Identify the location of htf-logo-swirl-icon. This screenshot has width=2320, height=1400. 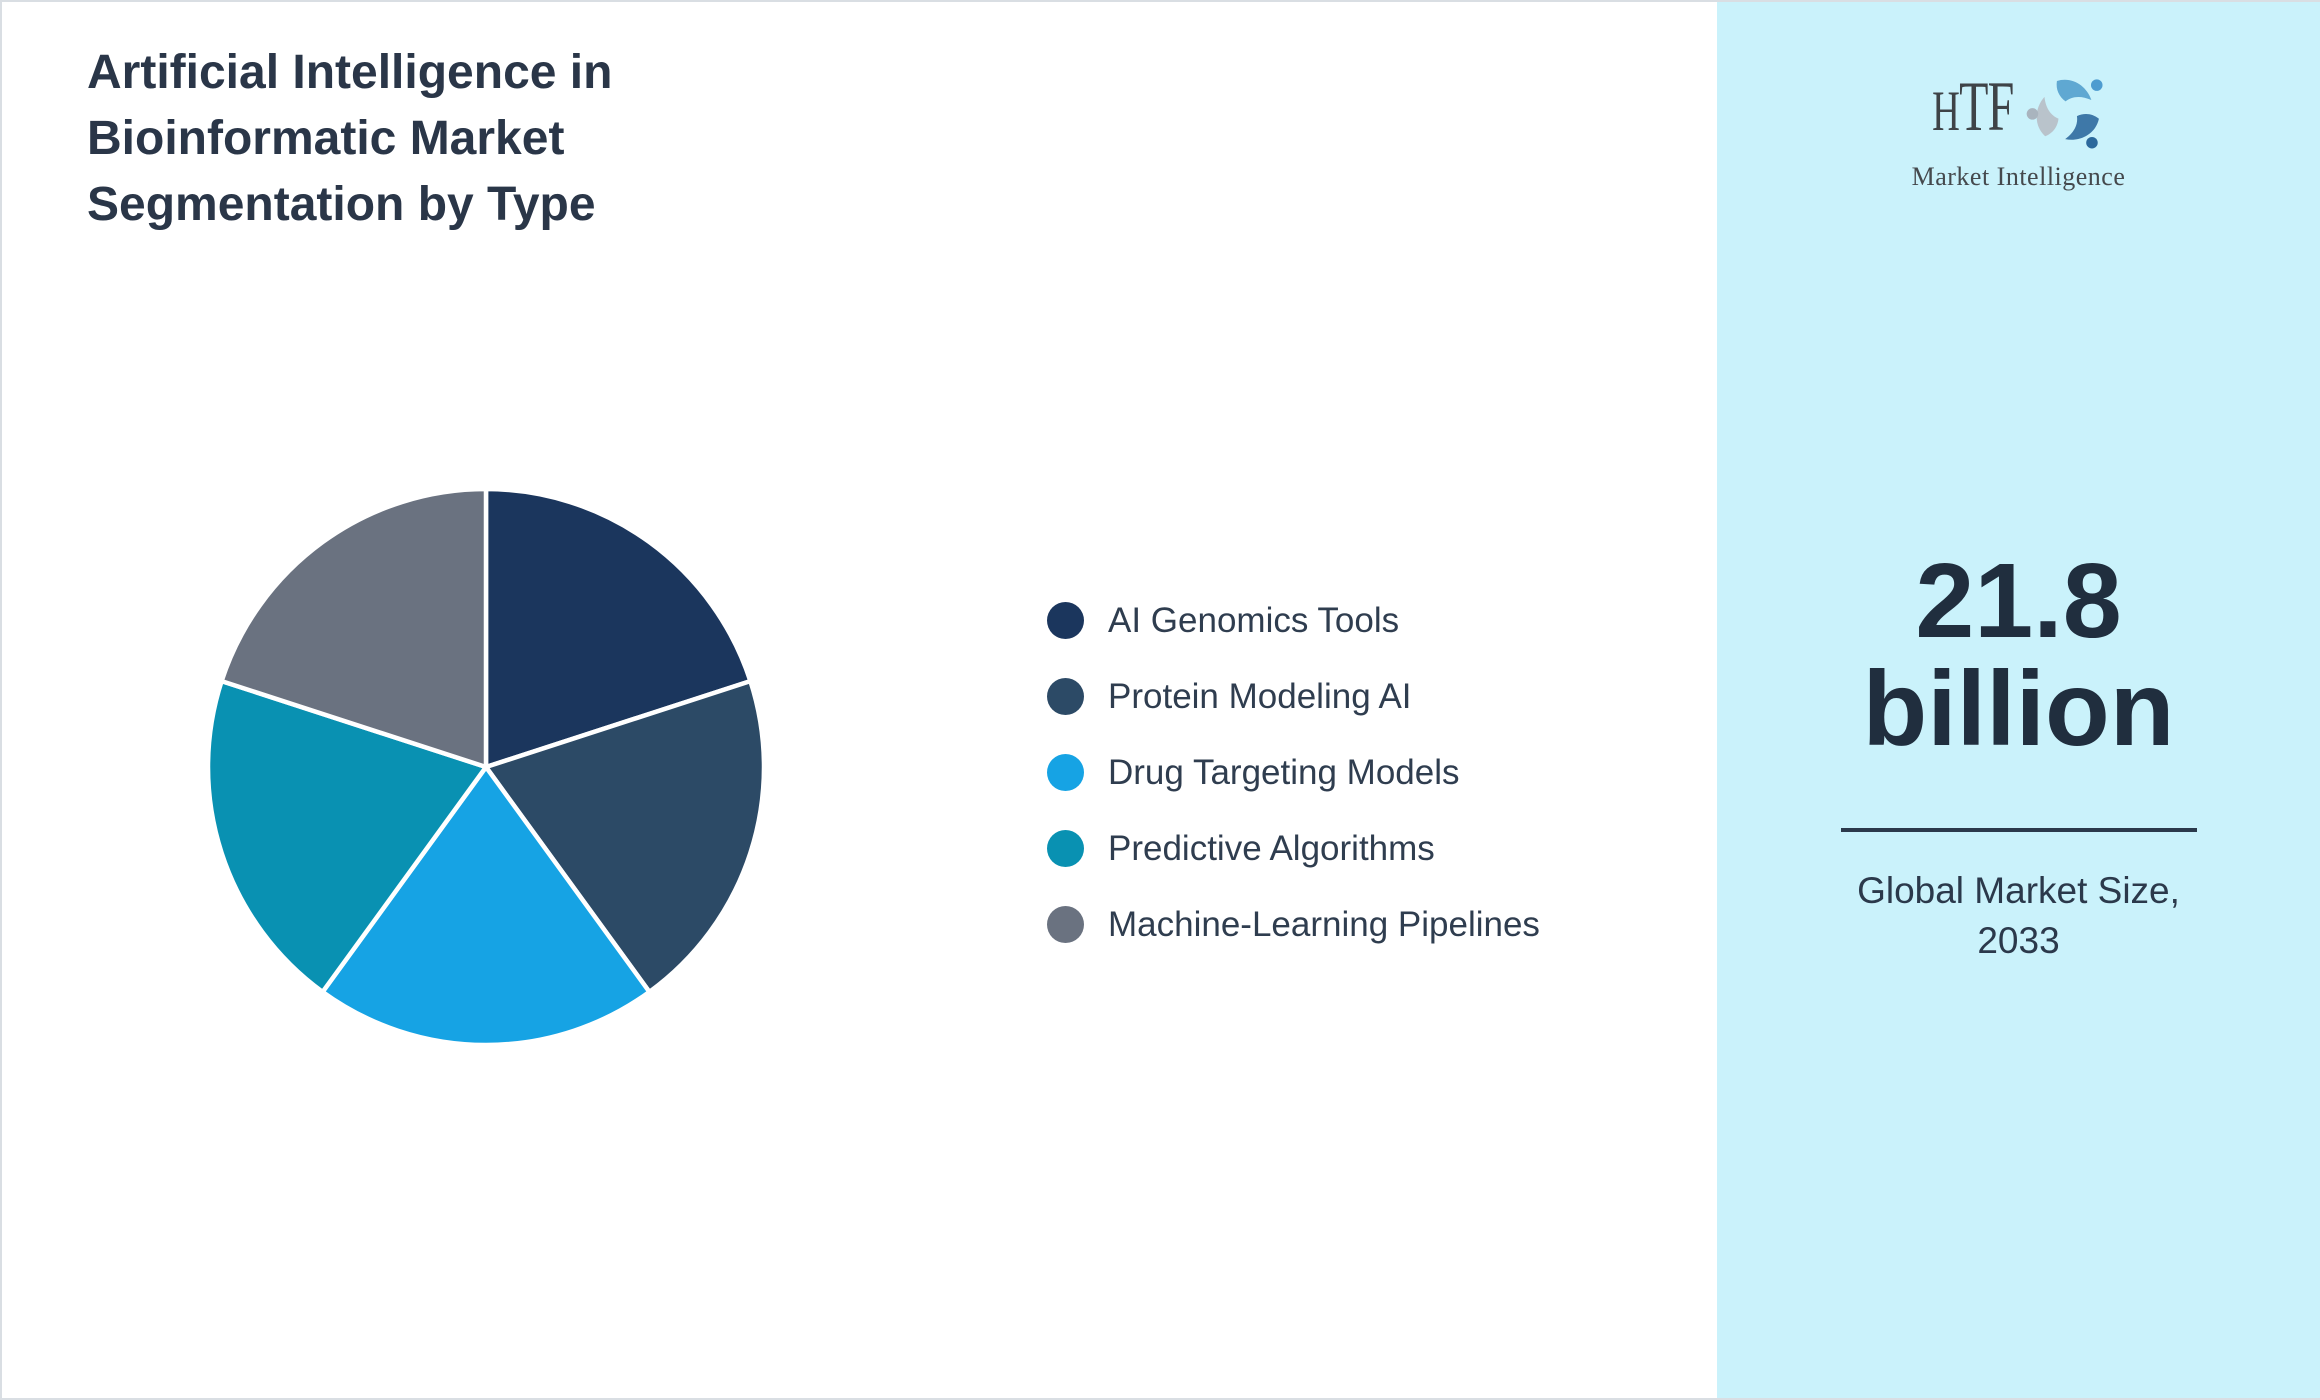
(2065, 114).